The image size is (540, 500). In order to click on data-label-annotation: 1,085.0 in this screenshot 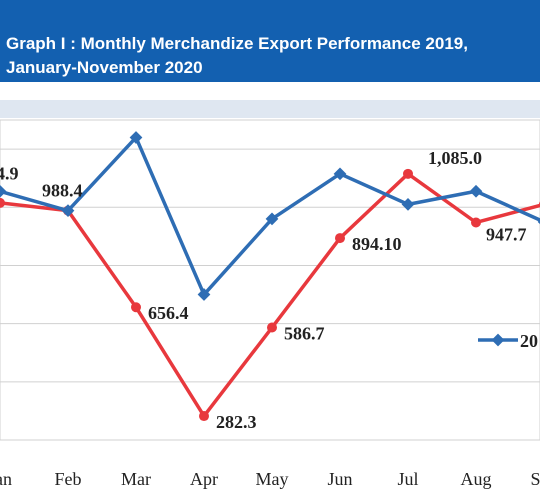, I will do `click(455, 158)`.